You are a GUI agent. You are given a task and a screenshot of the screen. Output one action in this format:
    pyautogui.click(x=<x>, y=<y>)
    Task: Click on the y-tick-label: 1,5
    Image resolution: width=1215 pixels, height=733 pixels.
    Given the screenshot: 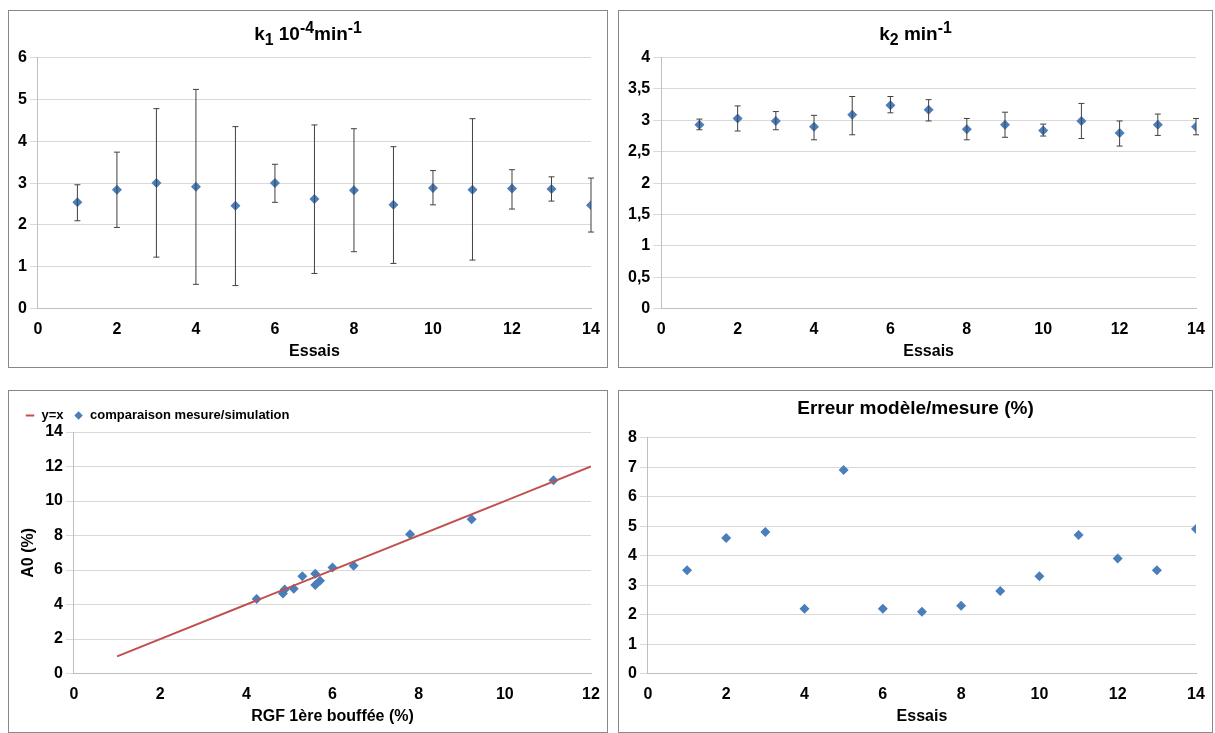 What is the action you would take?
    pyautogui.click(x=639, y=213)
    